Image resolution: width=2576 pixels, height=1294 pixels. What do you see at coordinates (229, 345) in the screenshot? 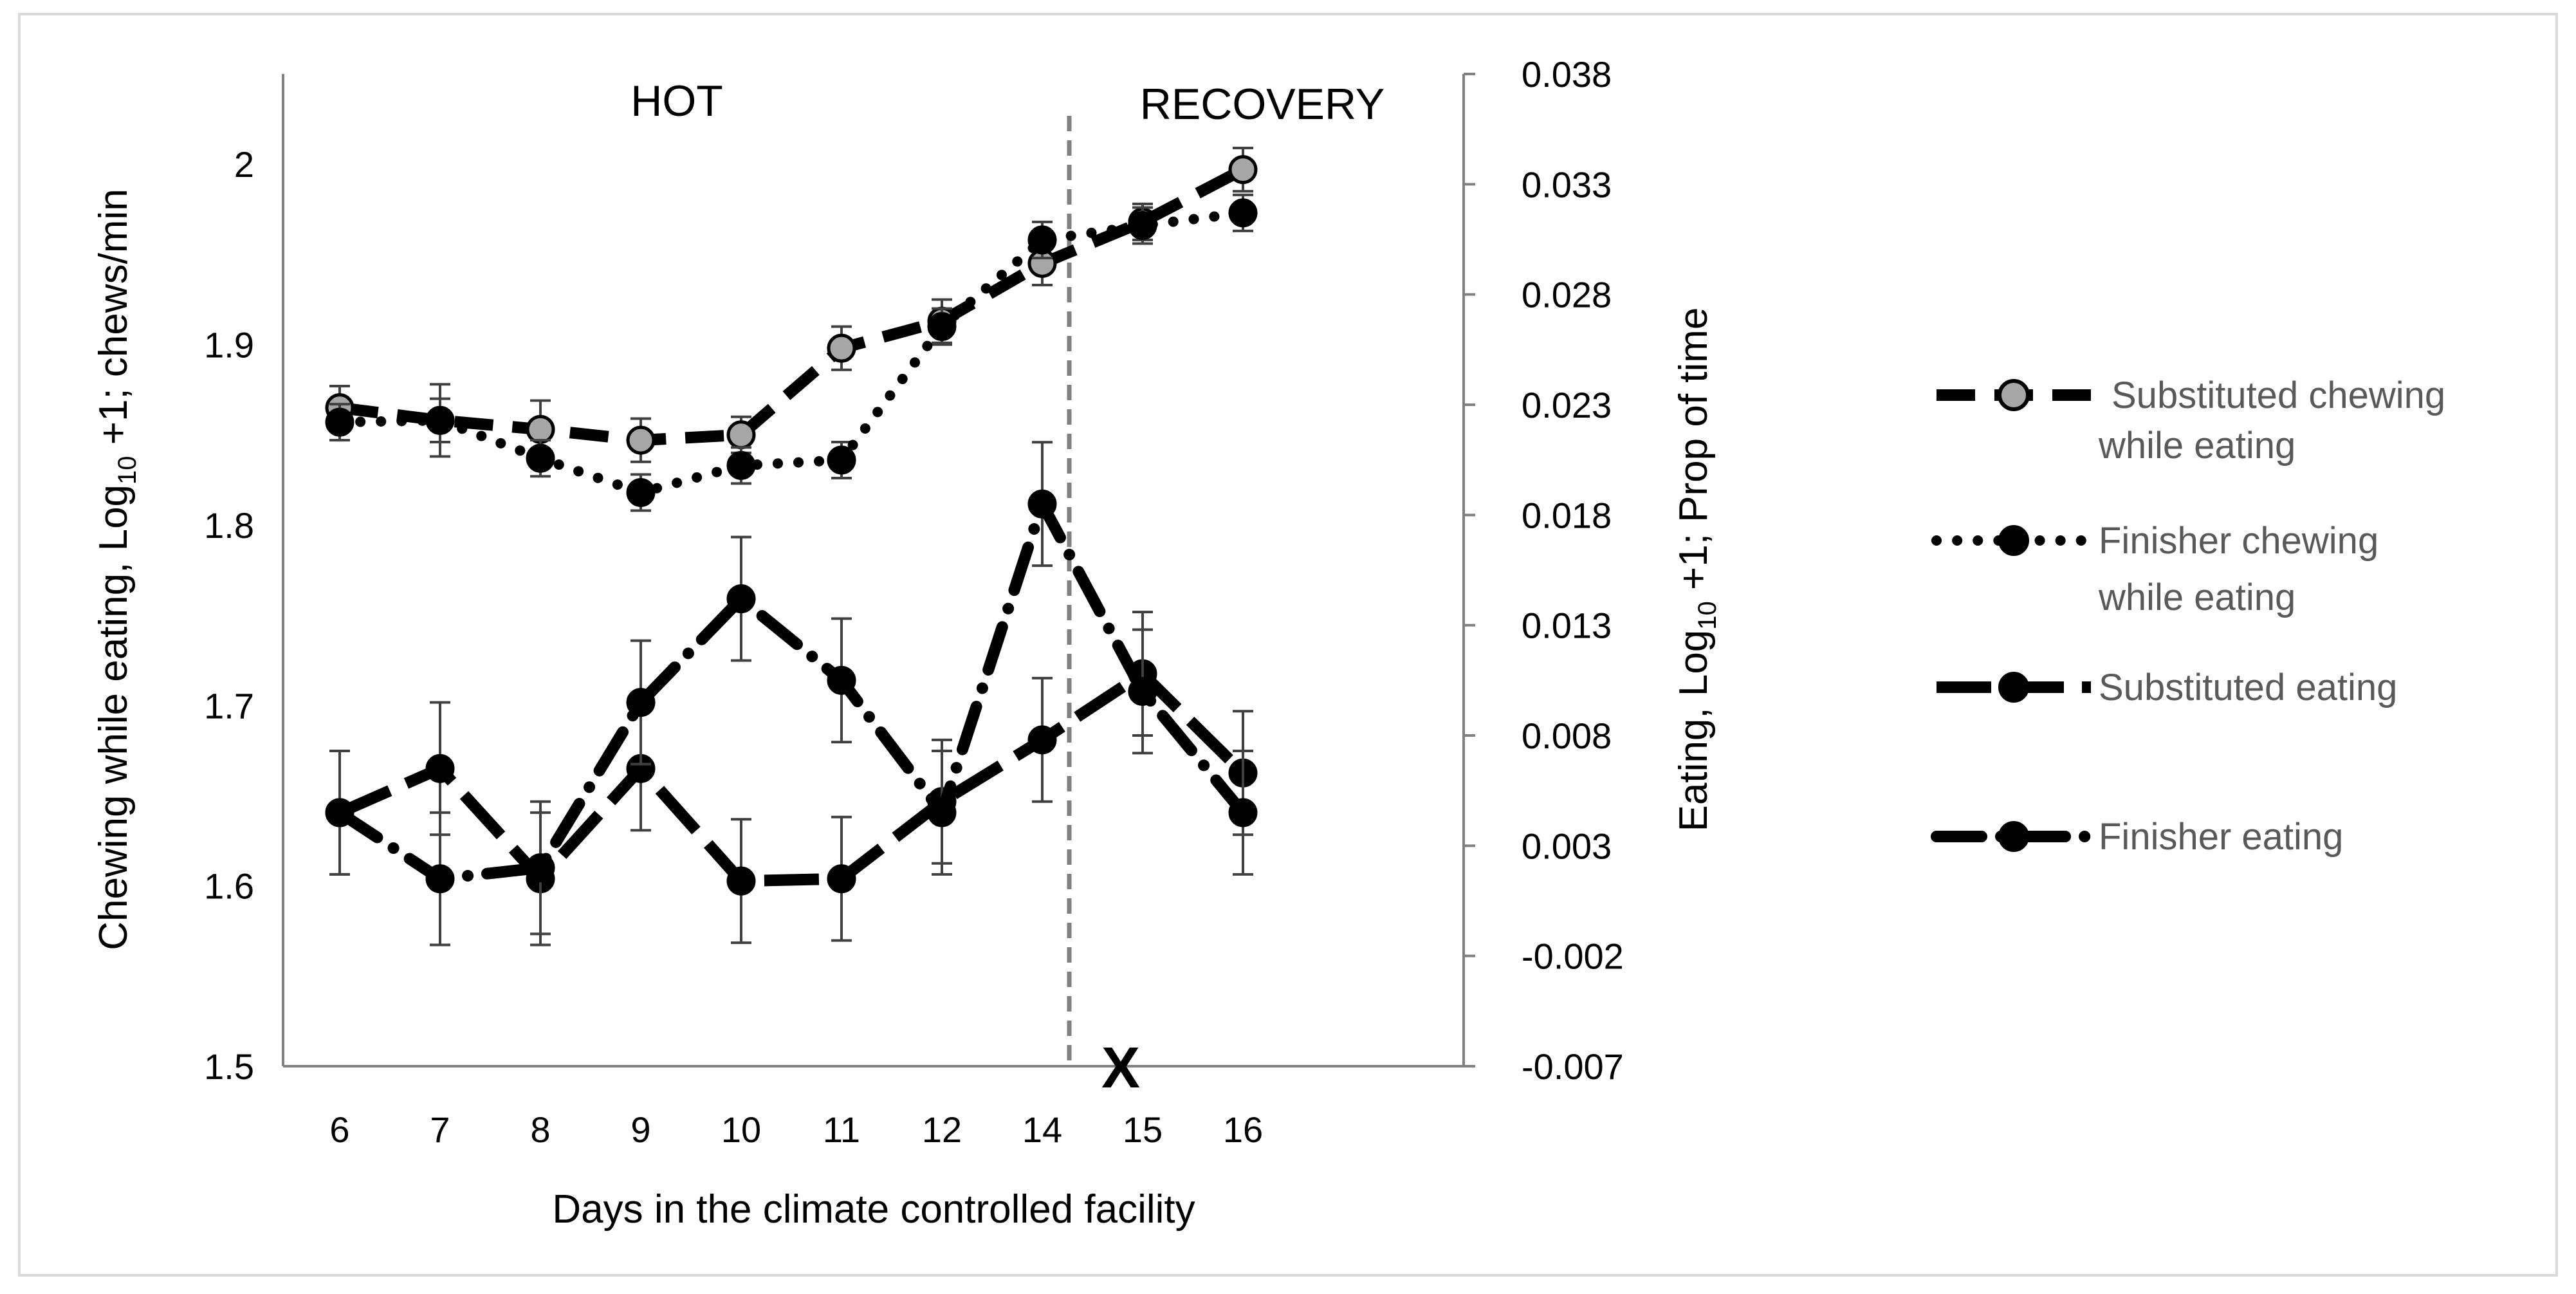
I see `left-tick-label: 1.9` at bounding box center [229, 345].